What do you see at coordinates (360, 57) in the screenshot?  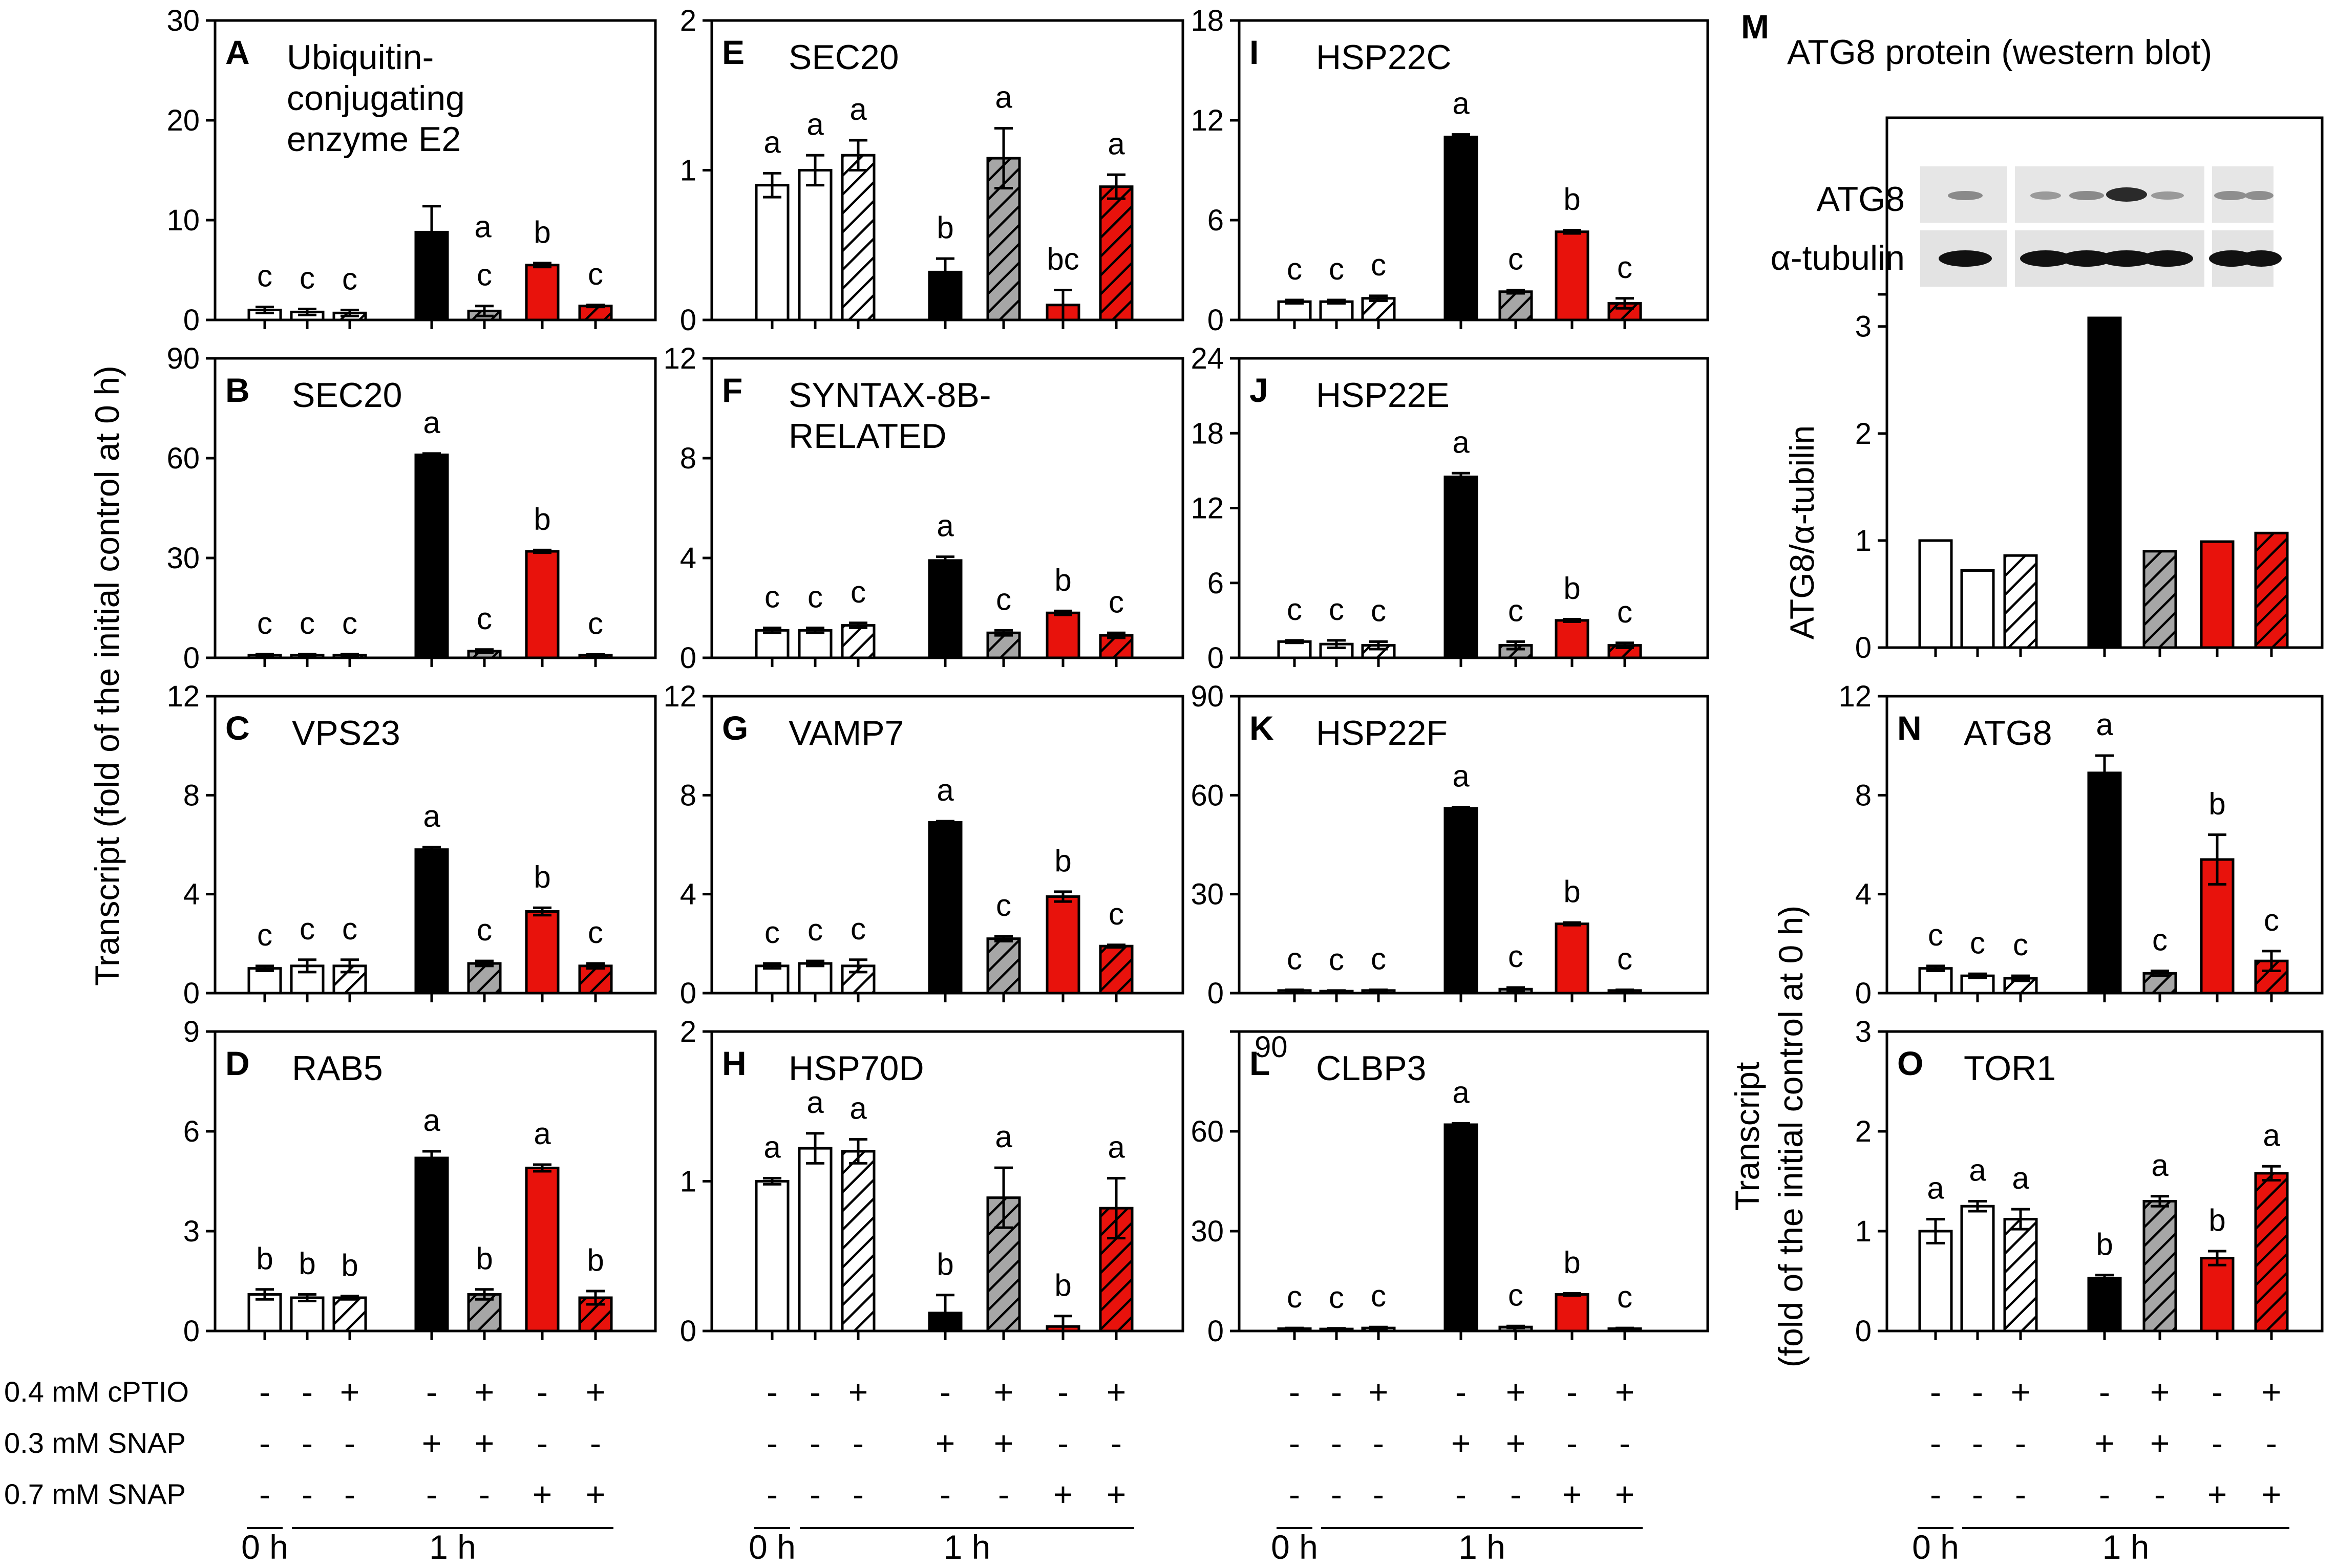 I see `panel-title: Ubiquitin-` at bounding box center [360, 57].